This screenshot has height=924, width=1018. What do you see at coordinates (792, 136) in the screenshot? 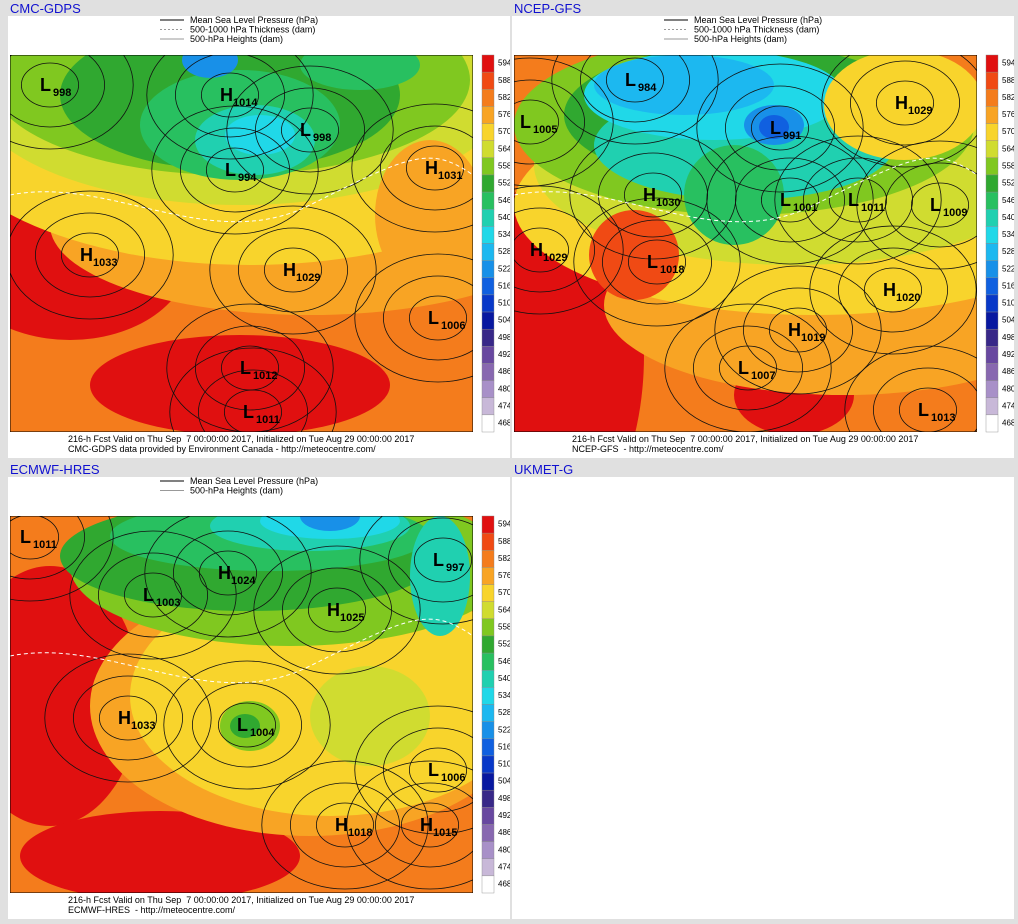
I see `pressure-center-value: 991` at bounding box center [792, 136].